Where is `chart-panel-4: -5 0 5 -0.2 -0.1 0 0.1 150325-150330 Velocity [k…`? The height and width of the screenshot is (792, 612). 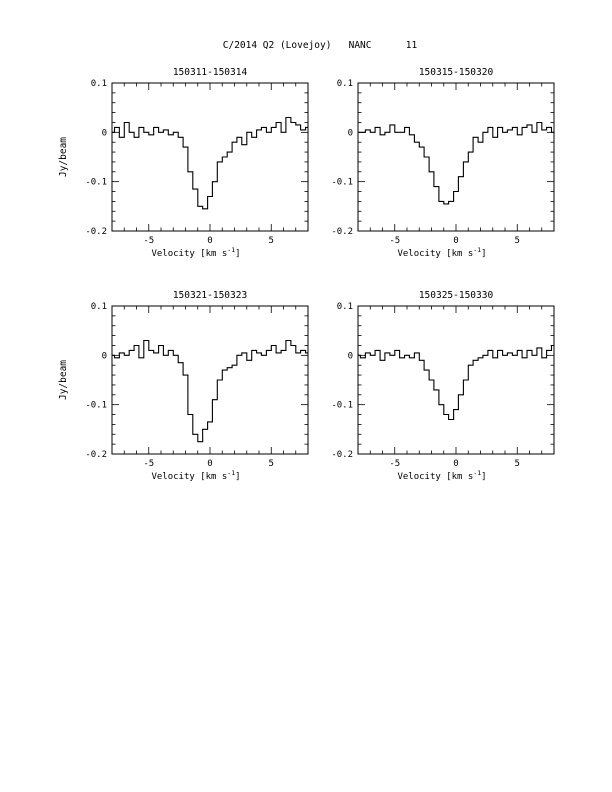
chart-panel-4: -5 0 5 -0.2 -0.1 0 0.1 150325-150330 Velocity [k… is located at coordinates (443, 386).